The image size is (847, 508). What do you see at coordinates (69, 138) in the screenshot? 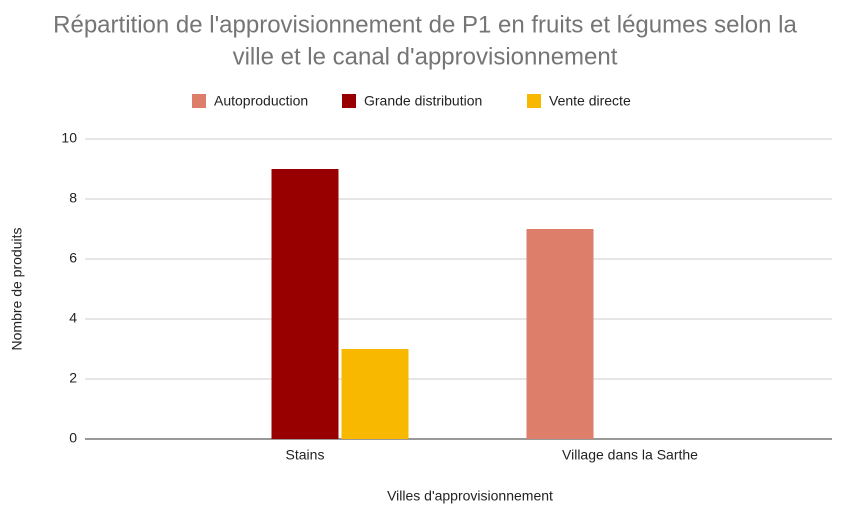
I see `y-tick-label: 10` at bounding box center [69, 138].